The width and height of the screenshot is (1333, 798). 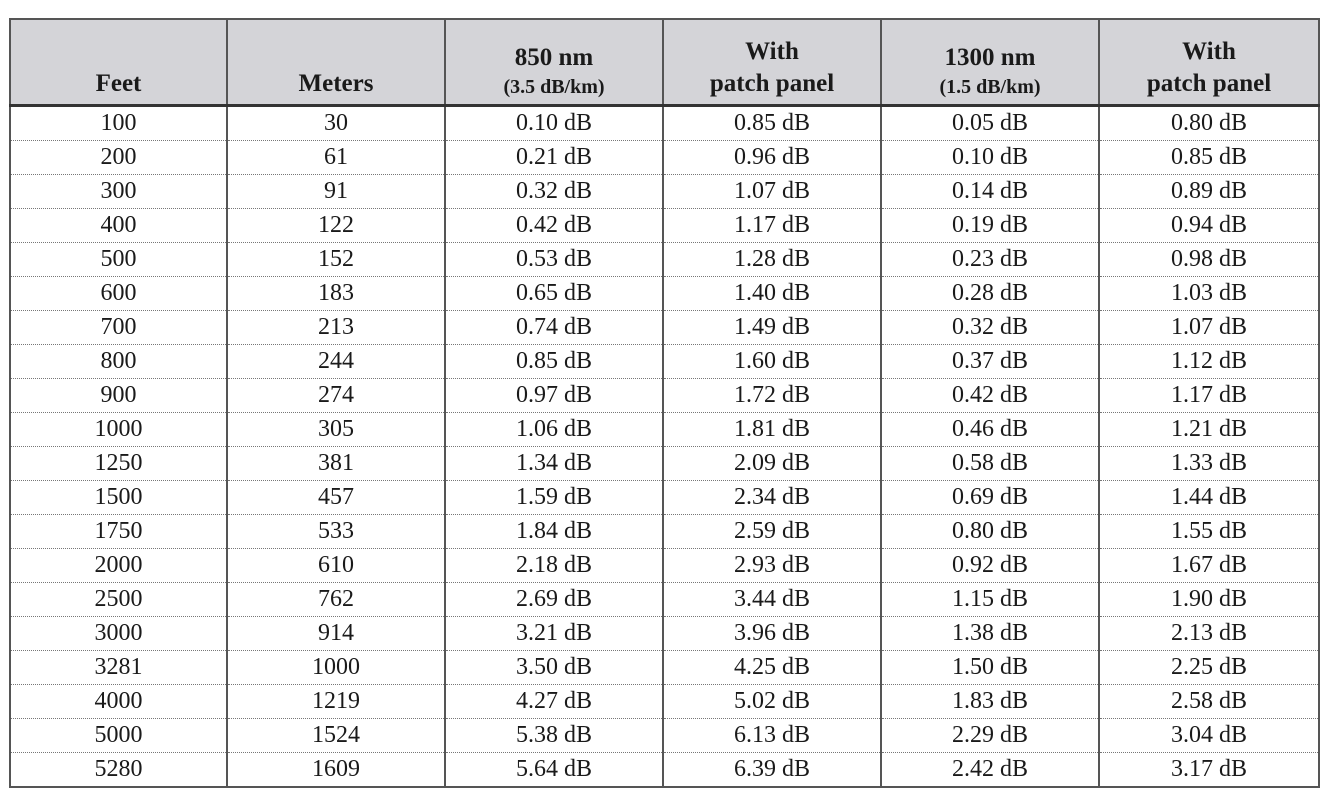 What do you see at coordinates (336, 599) in the screenshot?
I see `cell-meters: 762` at bounding box center [336, 599].